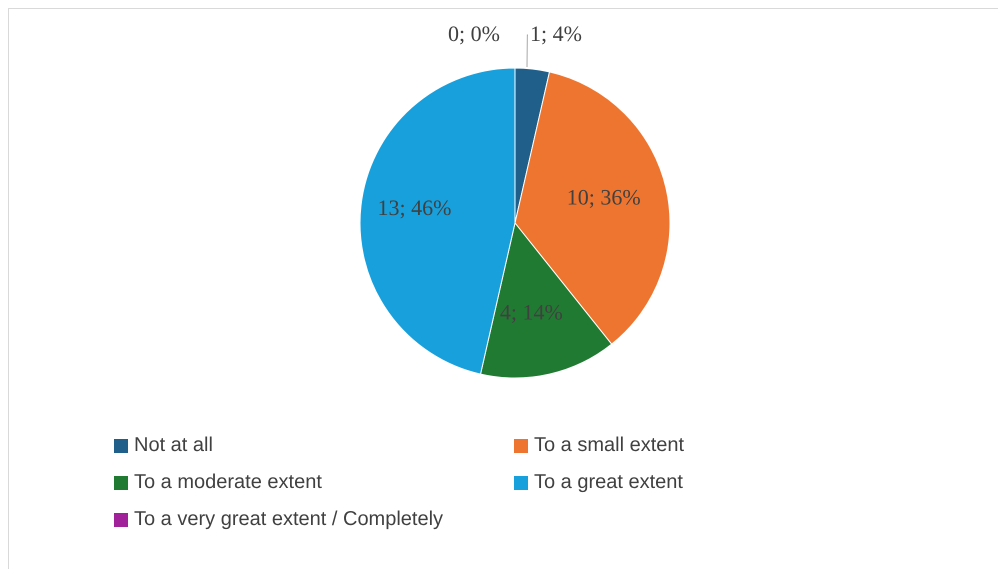 The height and width of the screenshot is (573, 998). What do you see at coordinates (609, 445) in the screenshot?
I see `legend-label: To a small extent` at bounding box center [609, 445].